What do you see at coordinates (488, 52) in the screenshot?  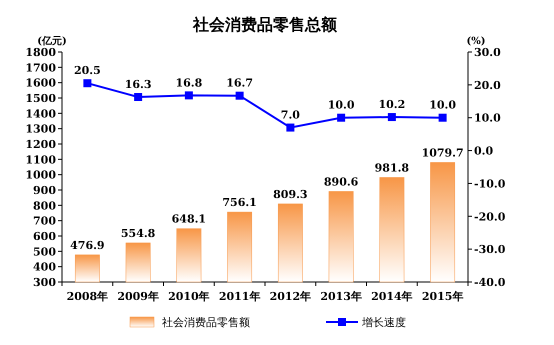 I see `y2-tick-label: 30.0` at bounding box center [488, 52].